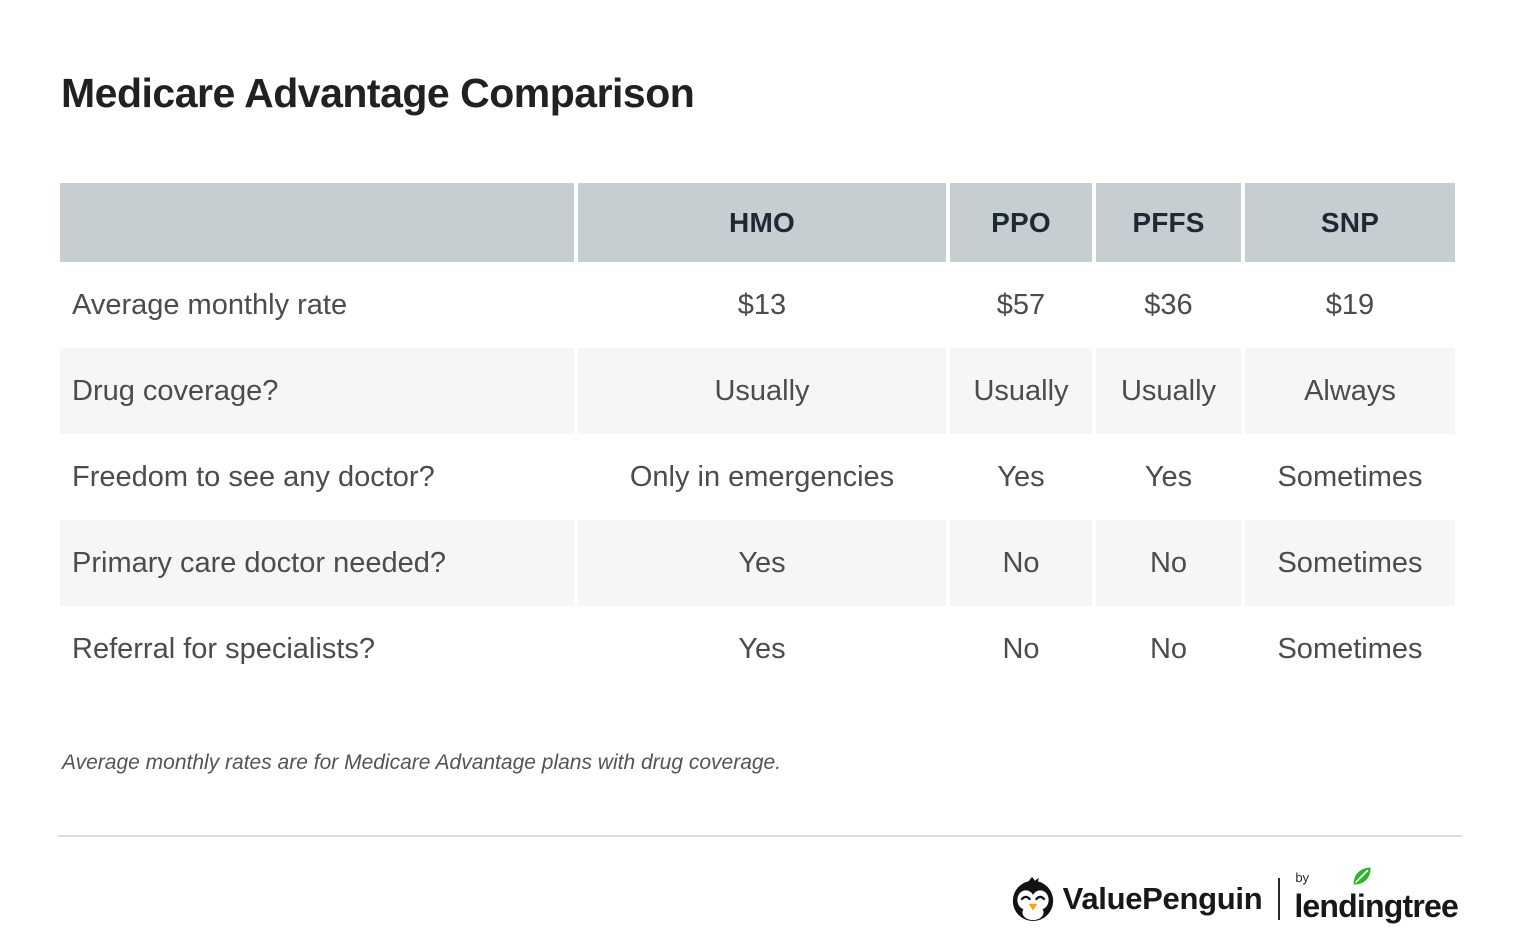  Describe the element at coordinates (1021, 476) in the screenshot. I see `cell-ppo: Yes` at that location.